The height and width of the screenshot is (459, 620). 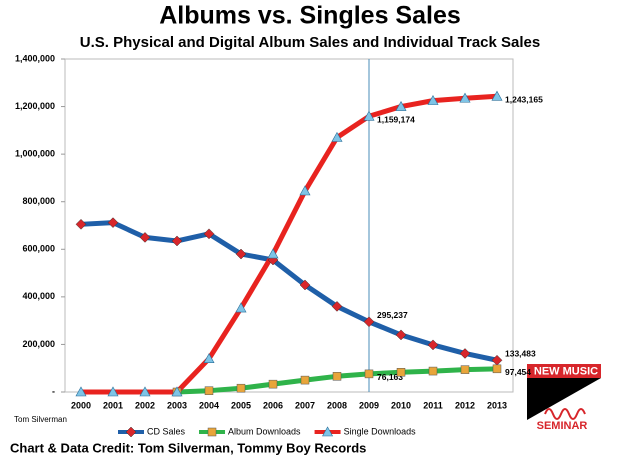 What do you see at coordinates (396, 120) in the screenshot?
I see `data-label: 1,159,174` at bounding box center [396, 120].